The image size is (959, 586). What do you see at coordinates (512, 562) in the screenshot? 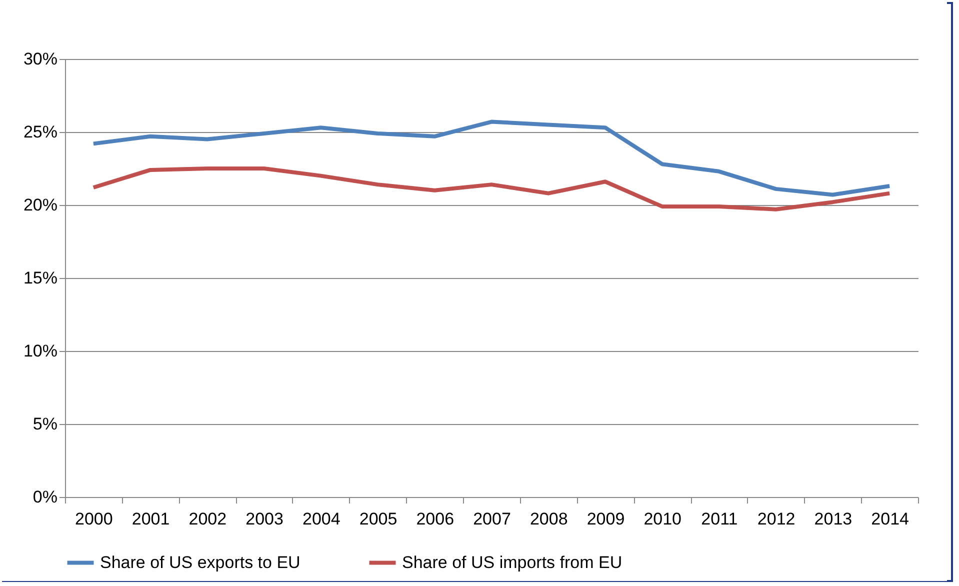
I see `legend-label: Share of US imports from EU` at bounding box center [512, 562].